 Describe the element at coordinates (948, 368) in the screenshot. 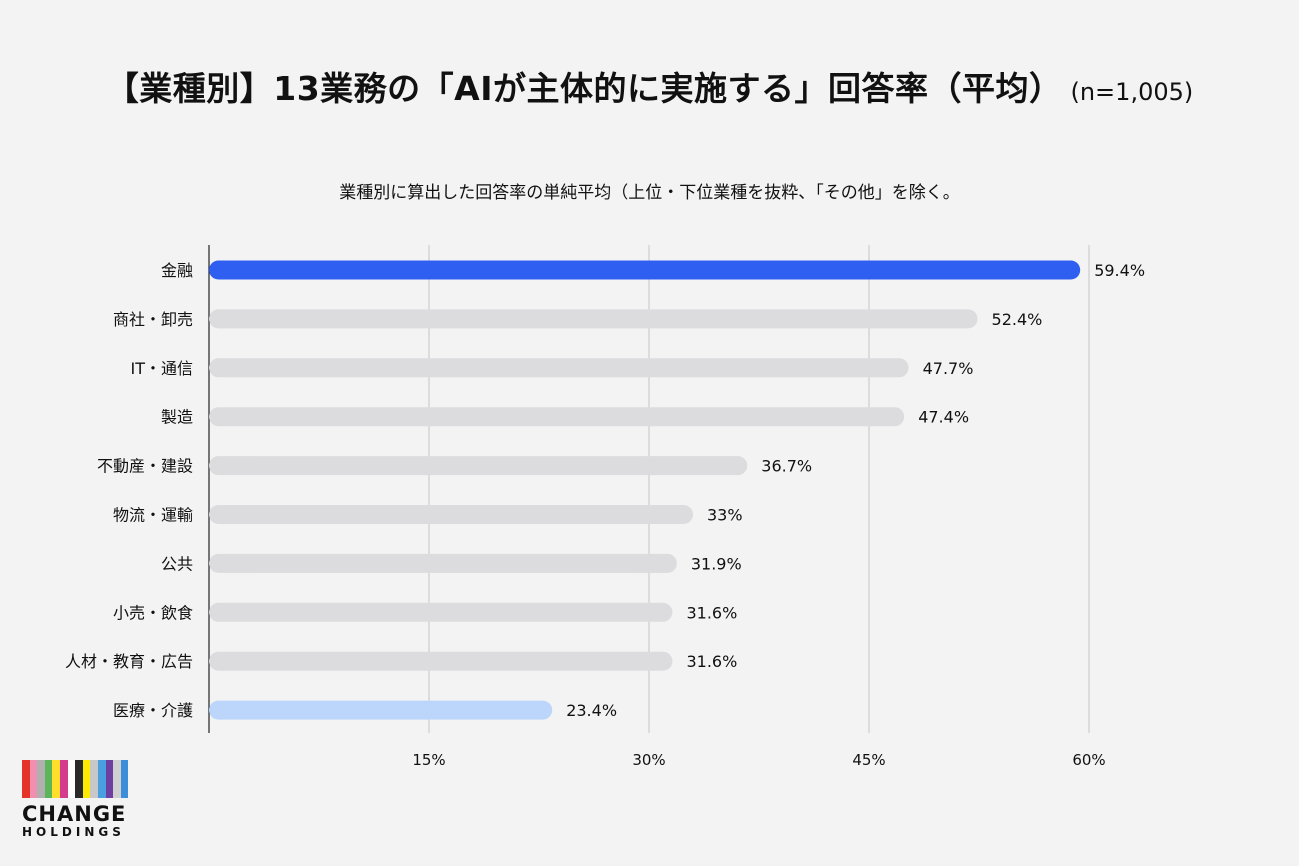

I see `data-label: 47.7%` at that location.